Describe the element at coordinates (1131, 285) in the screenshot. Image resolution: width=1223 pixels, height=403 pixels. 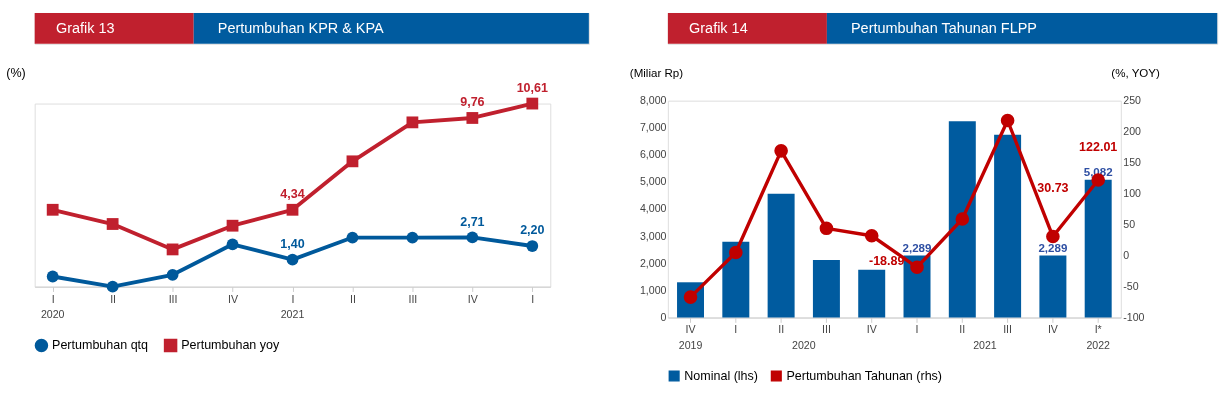
I see `y2-tick-label: -50` at that location.